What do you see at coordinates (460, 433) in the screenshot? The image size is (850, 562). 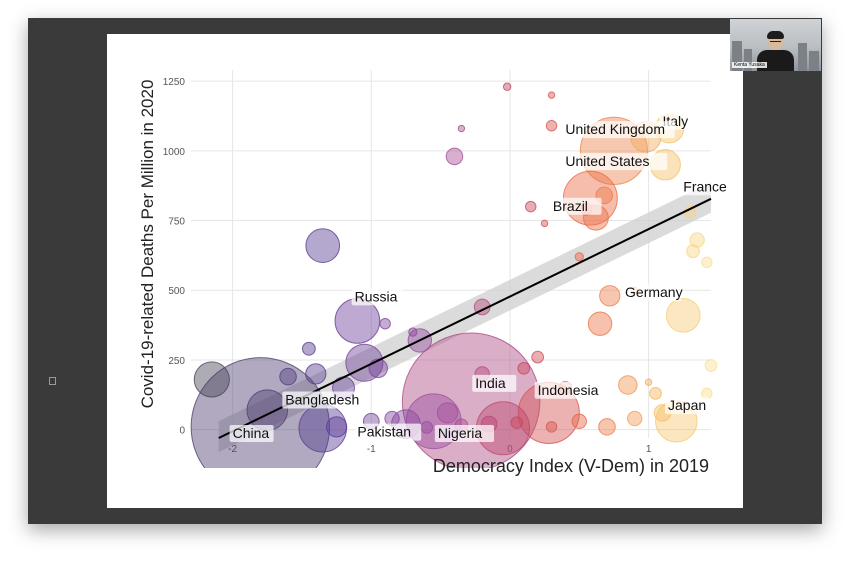 I see `label-nigeria: Nigeria` at bounding box center [460, 433].